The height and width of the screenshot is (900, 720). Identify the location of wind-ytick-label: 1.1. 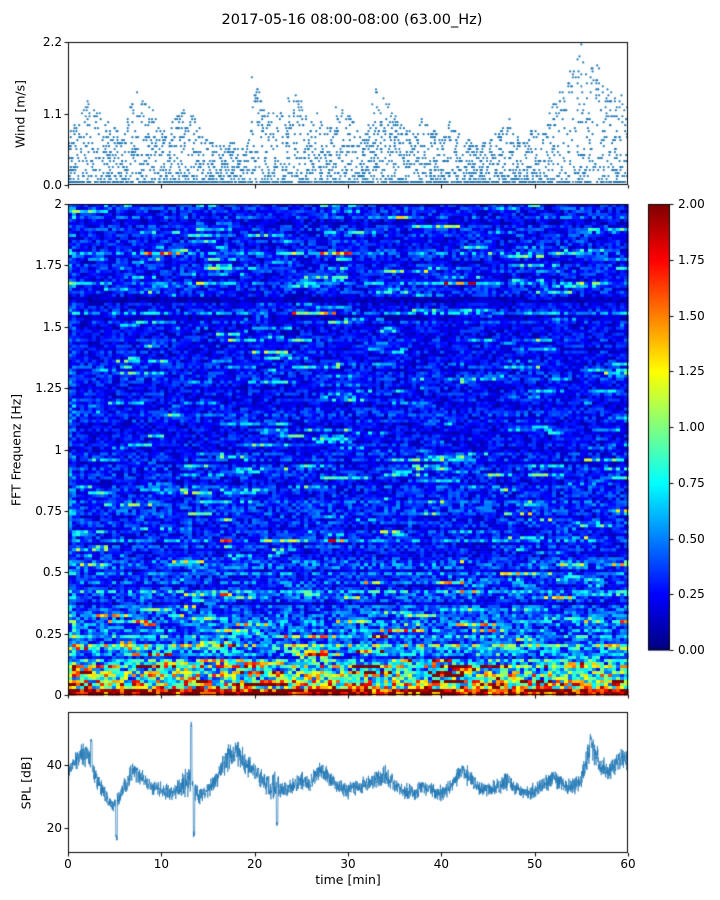
(52, 113).